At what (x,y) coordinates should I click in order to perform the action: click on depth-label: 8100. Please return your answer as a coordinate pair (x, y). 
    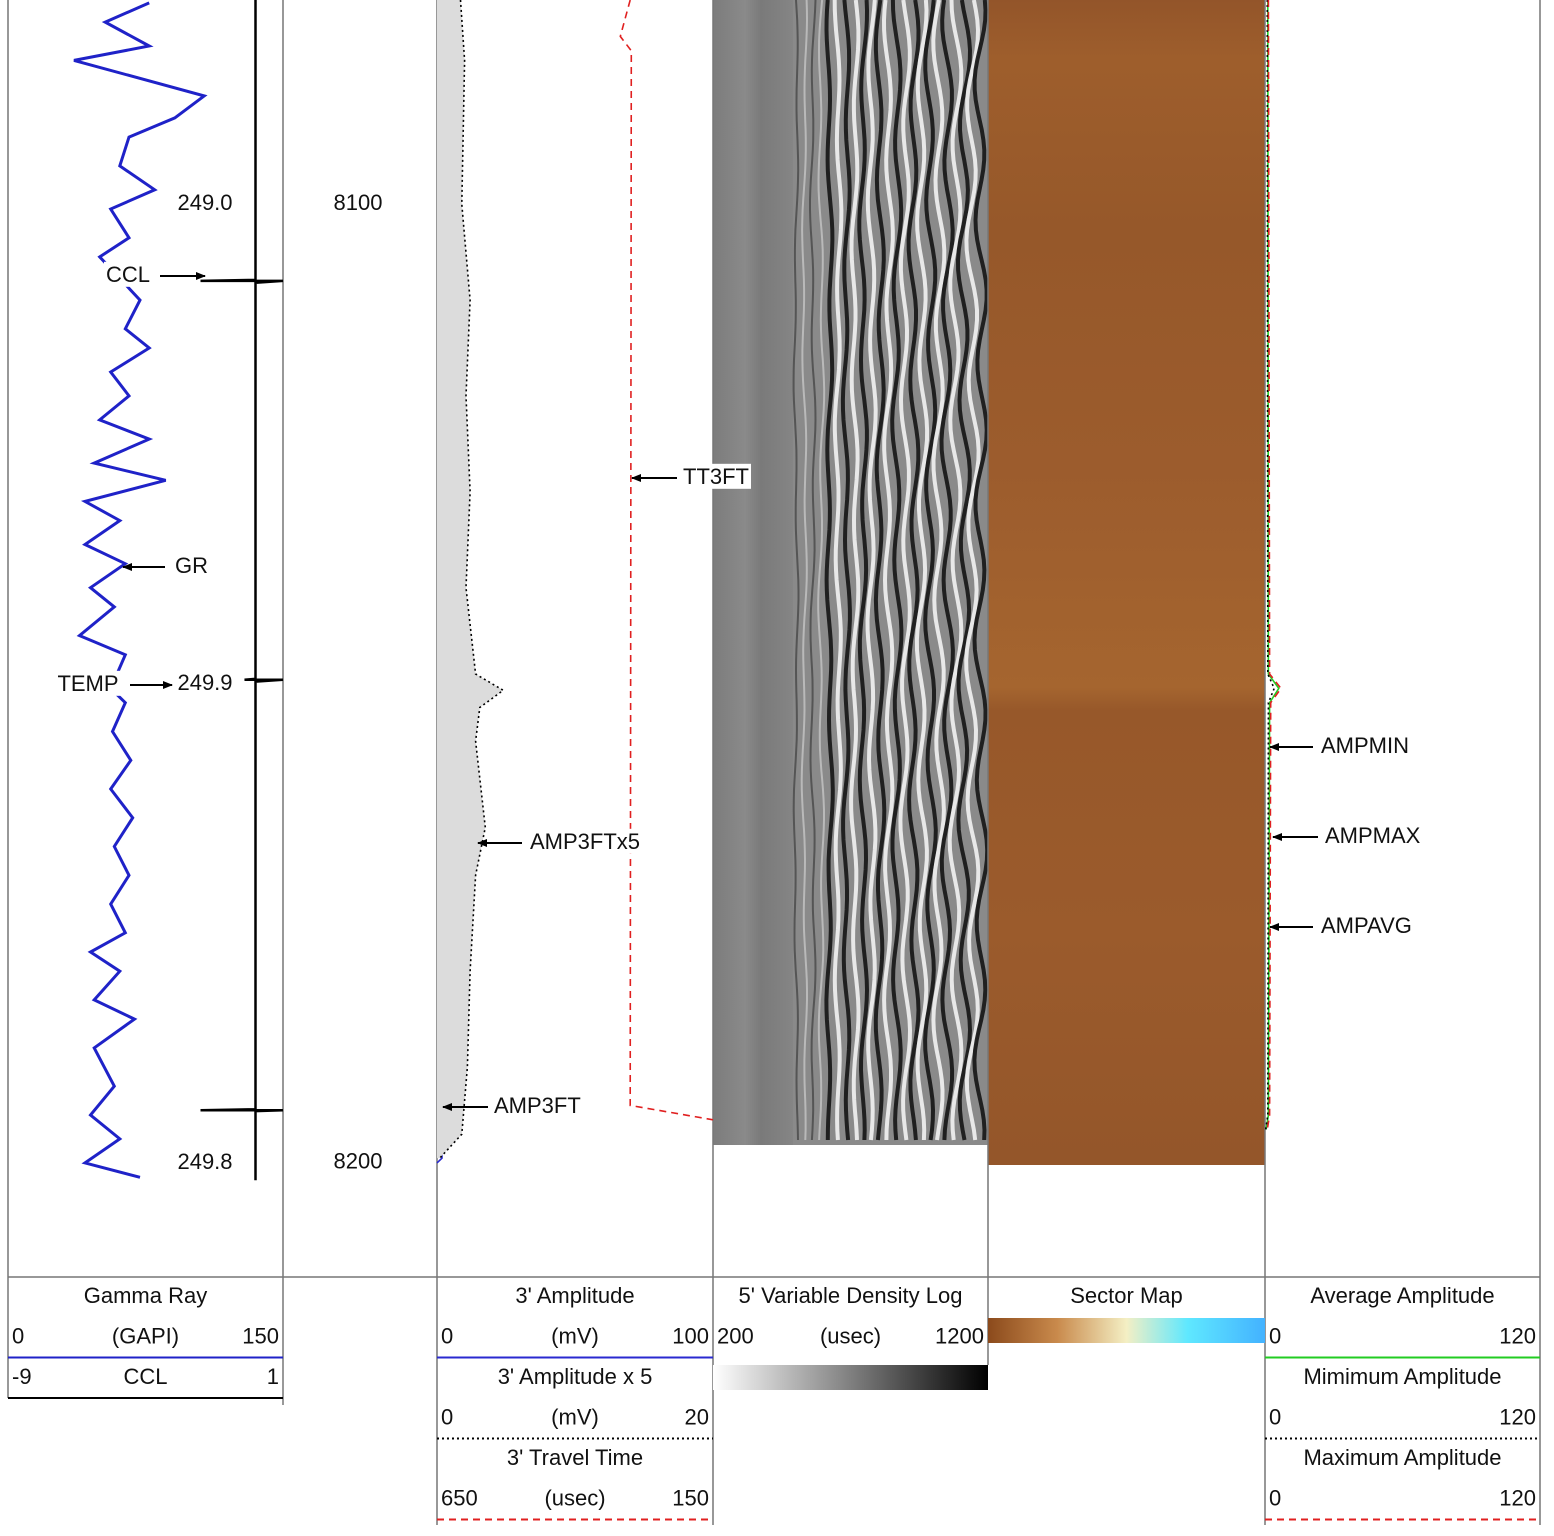
    Looking at the image, I should click on (358, 202).